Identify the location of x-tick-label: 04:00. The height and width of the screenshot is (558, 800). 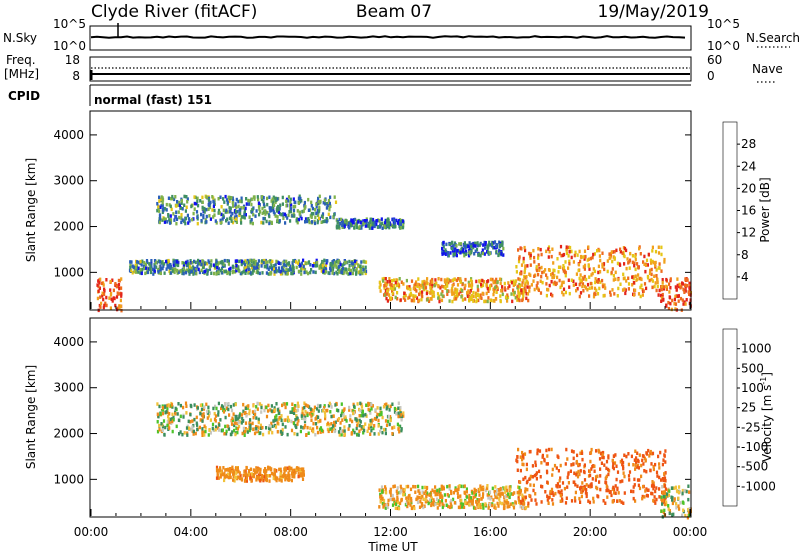
(191, 532).